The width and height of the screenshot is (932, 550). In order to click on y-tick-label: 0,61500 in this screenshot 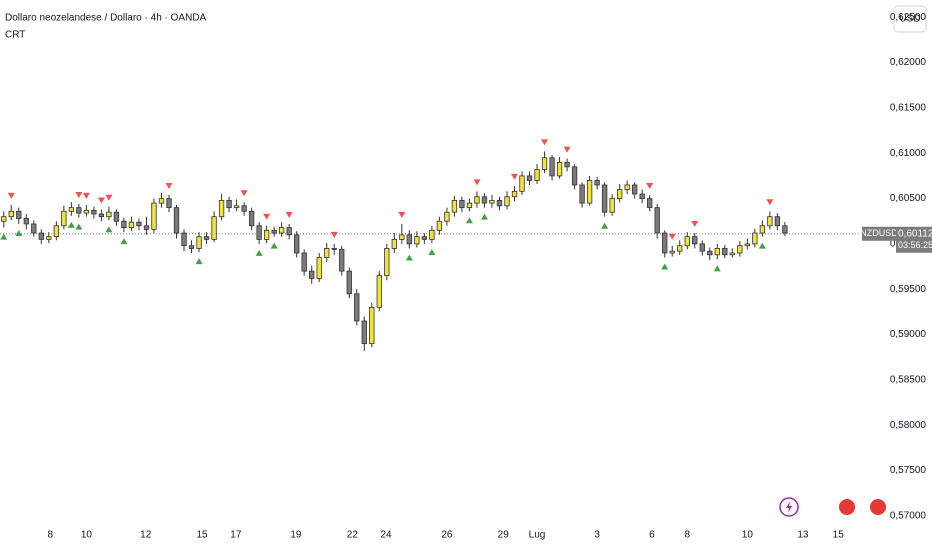, I will do `click(908, 108)`.